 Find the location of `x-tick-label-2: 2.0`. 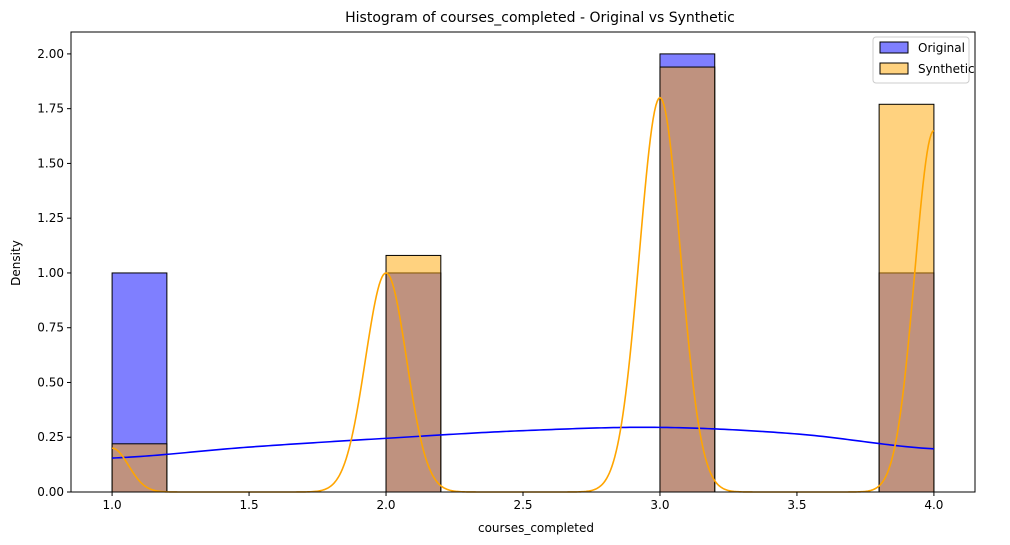

x-tick-label-2: 2.0 is located at coordinates (385, 505).